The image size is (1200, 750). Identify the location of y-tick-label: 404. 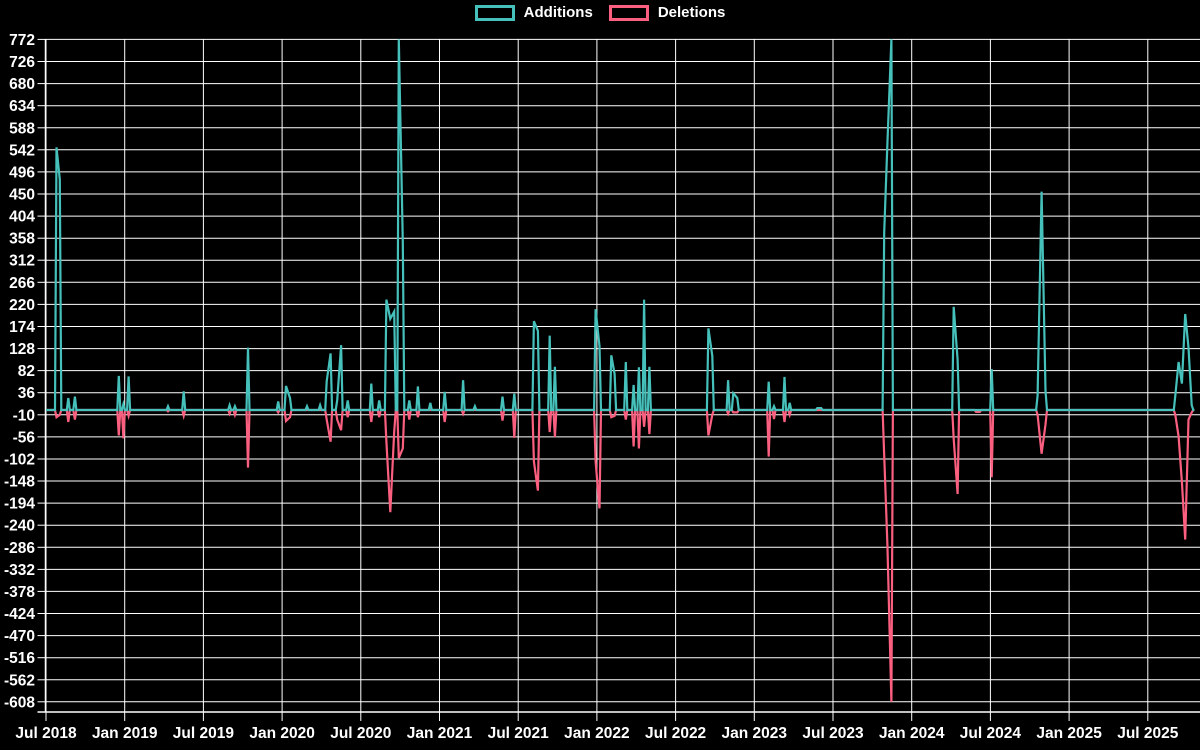
(22, 217).